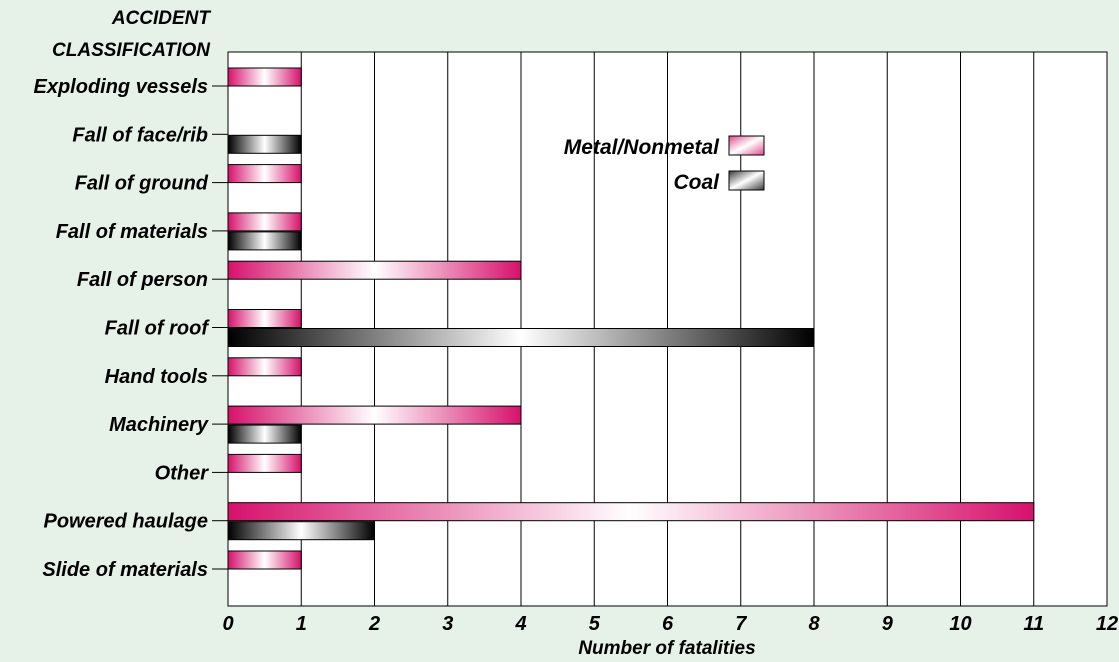  Describe the element at coordinates (595, 624) in the screenshot. I see `x-tick-label-5: 5` at that location.